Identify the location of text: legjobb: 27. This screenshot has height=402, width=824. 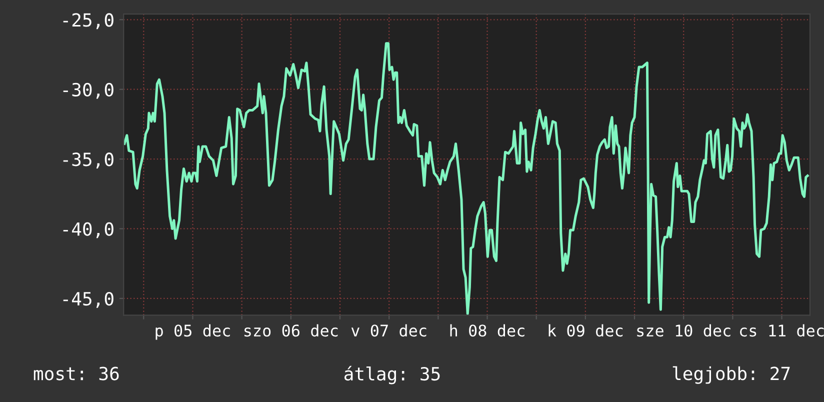
(731, 375).